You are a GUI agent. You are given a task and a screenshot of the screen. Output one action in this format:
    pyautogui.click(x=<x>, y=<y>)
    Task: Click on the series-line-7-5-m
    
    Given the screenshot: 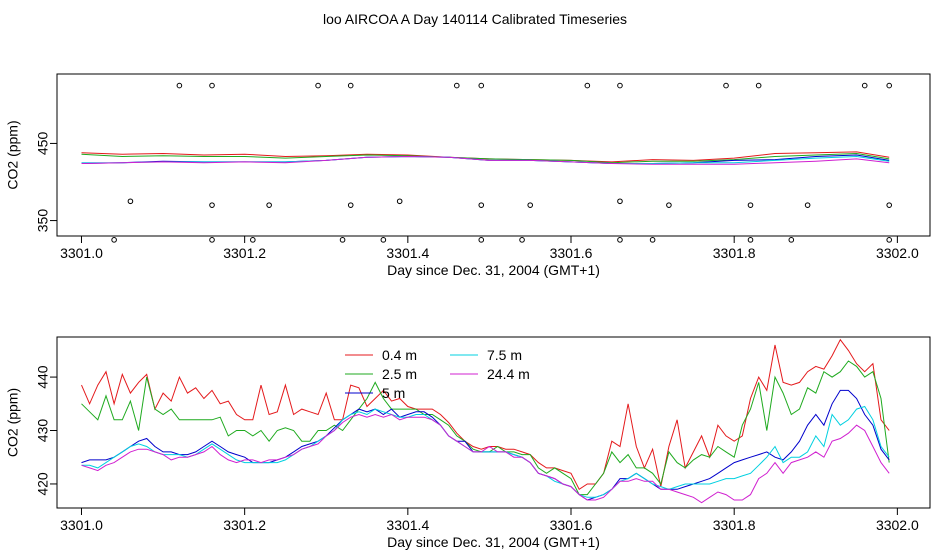 What is the action you would take?
    pyautogui.click(x=485, y=451)
    